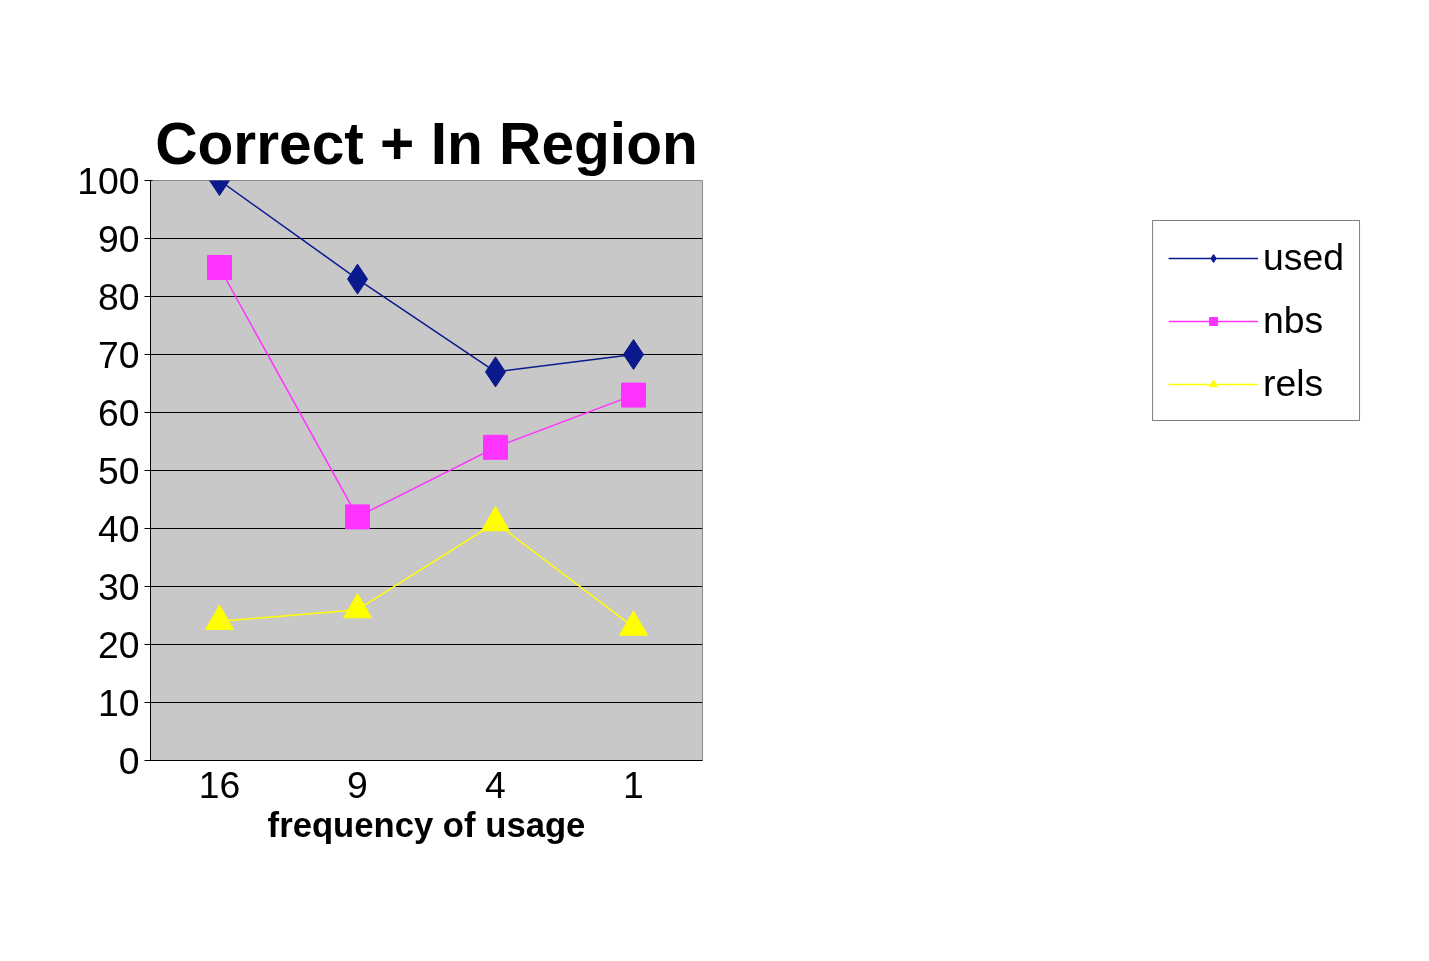  What do you see at coordinates (118, 470) in the screenshot?
I see `y-tick-label: 50` at bounding box center [118, 470].